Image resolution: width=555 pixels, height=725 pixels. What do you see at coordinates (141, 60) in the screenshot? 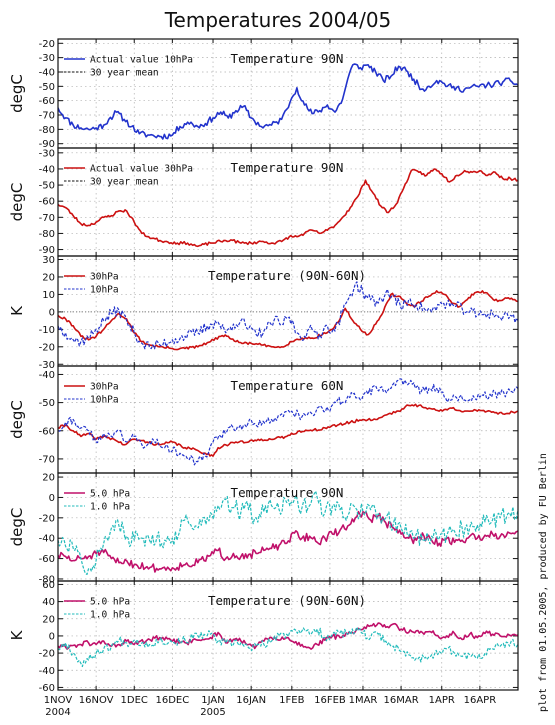
I see `legend-label: Actual value 10hPa` at bounding box center [141, 60].